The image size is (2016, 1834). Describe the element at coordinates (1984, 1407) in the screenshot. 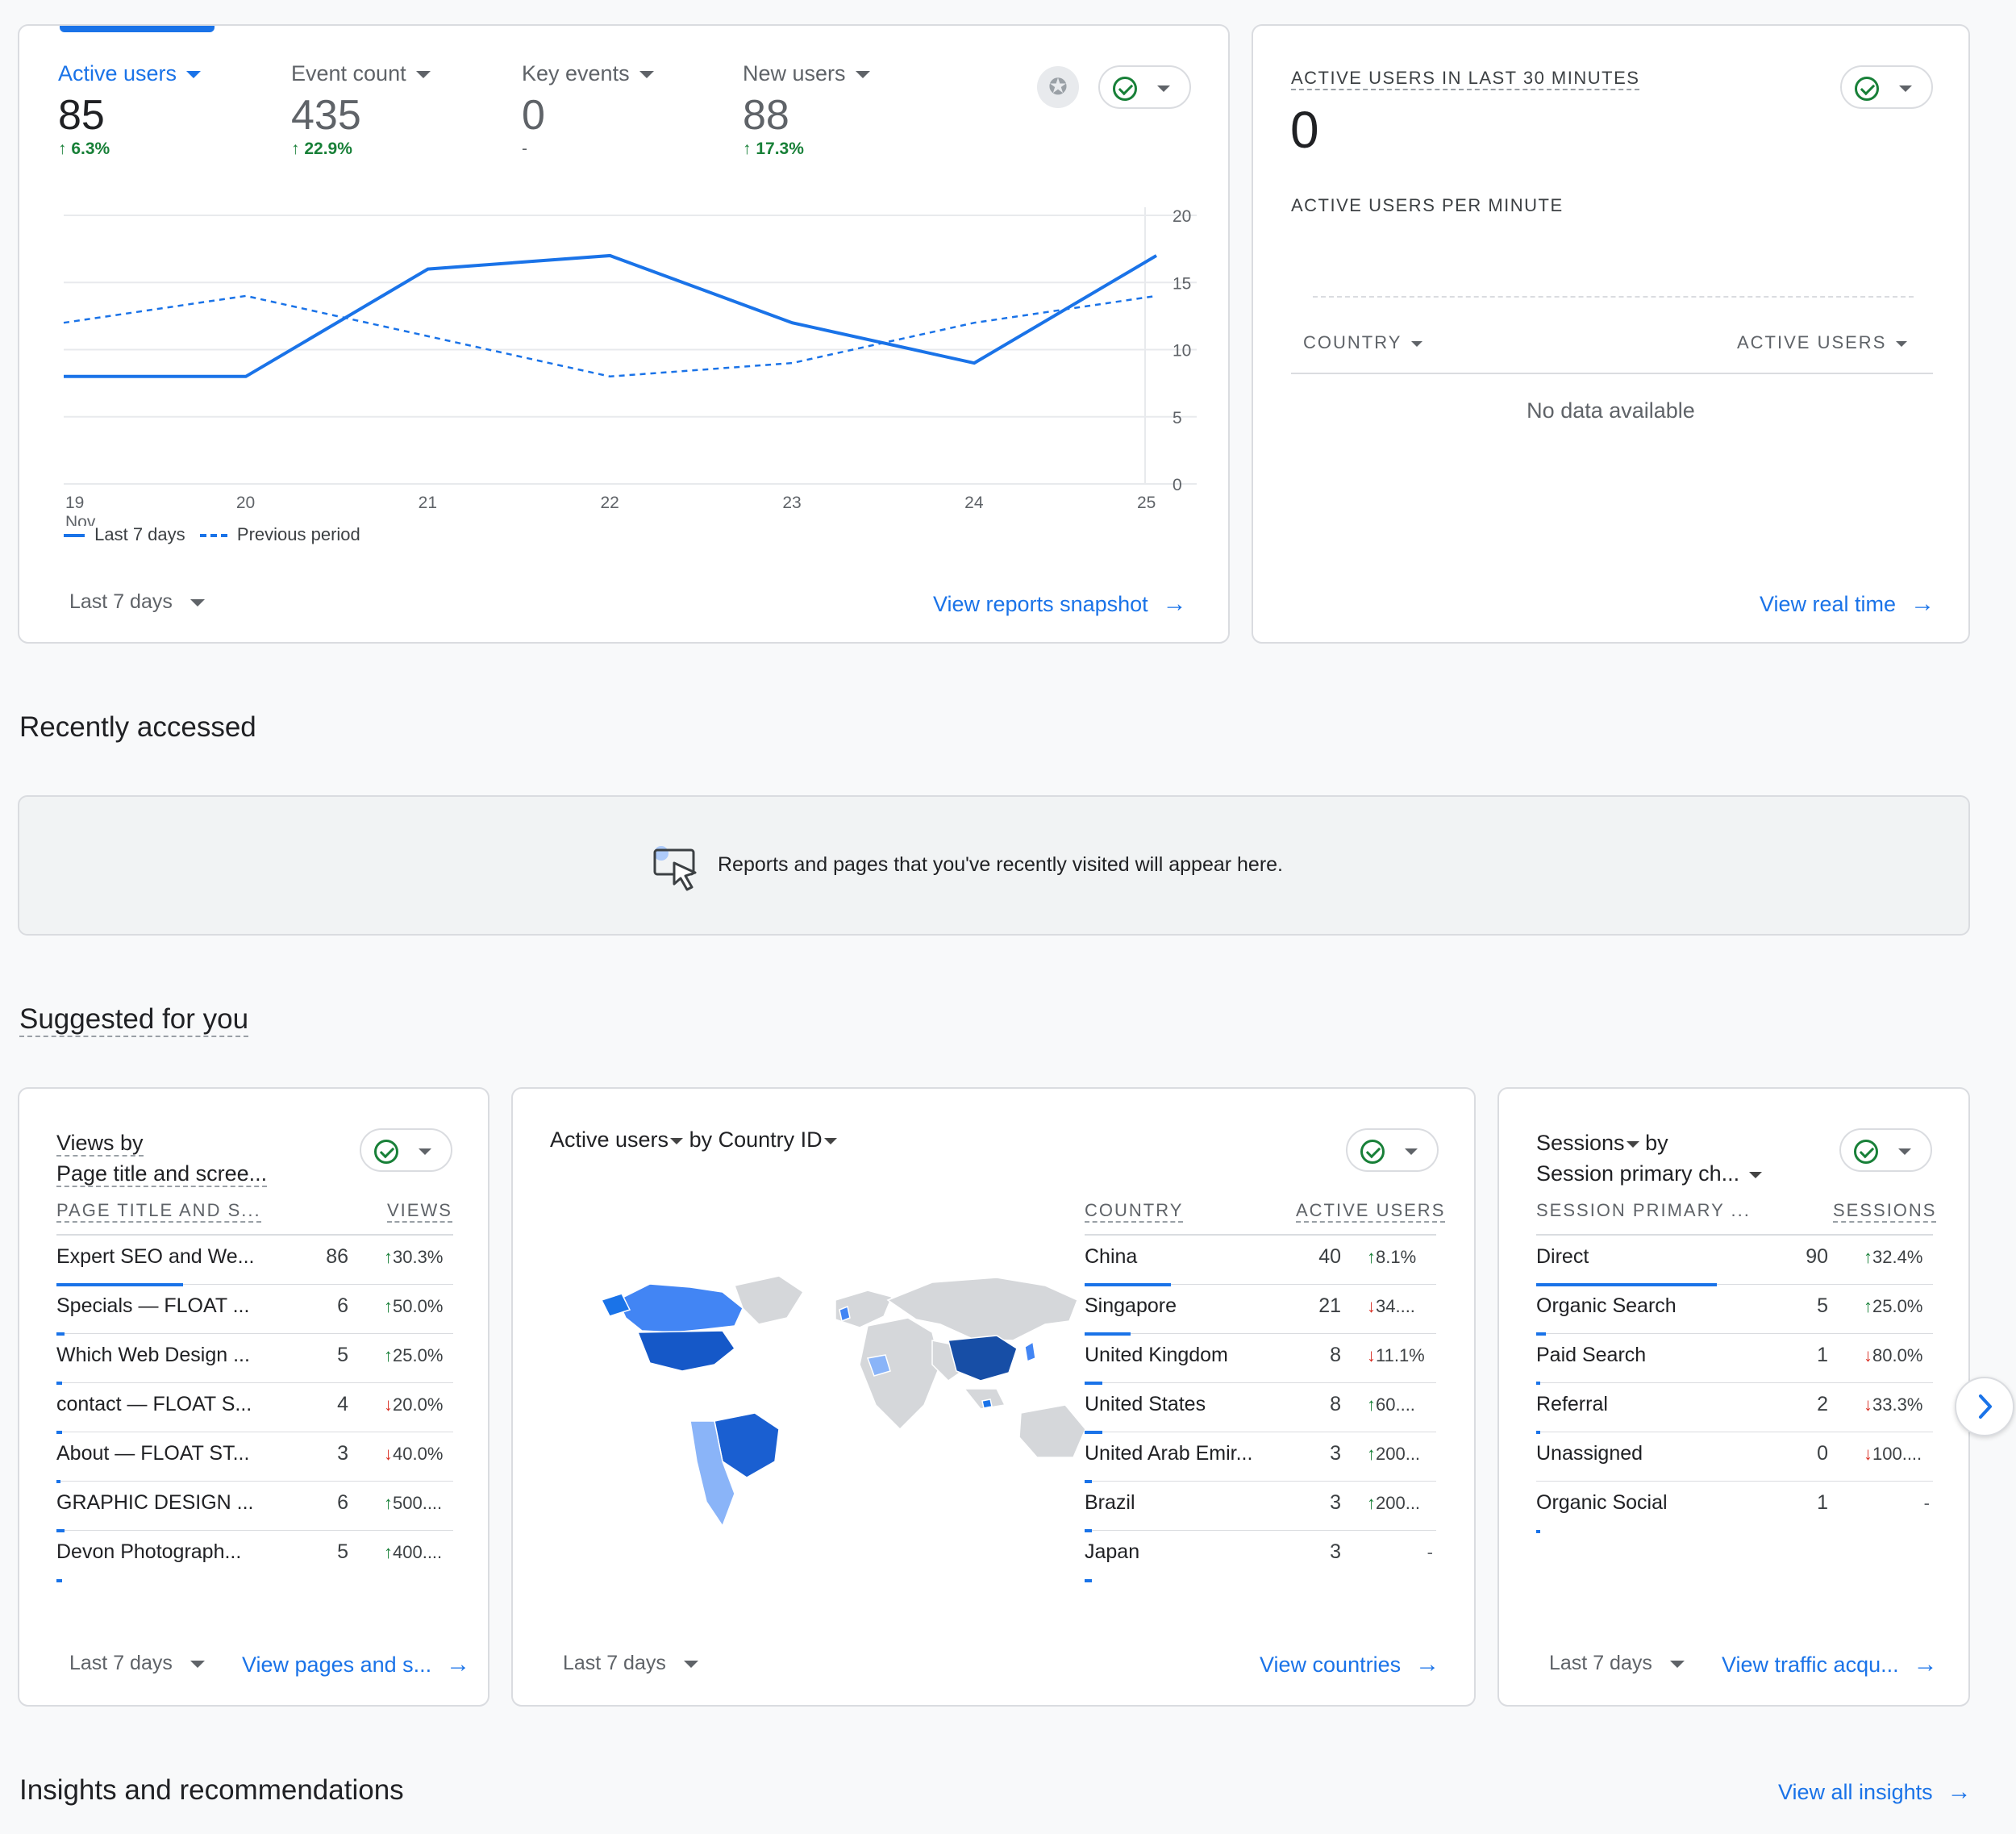

I see `carousel-next-button` at that location.